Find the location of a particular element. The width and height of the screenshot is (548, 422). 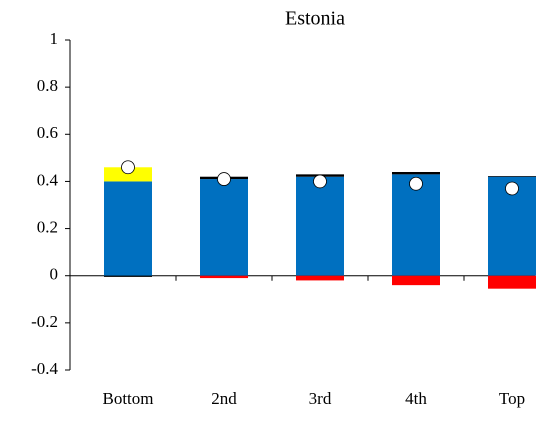

y-tick-label: 1 is located at coordinates (54, 38).